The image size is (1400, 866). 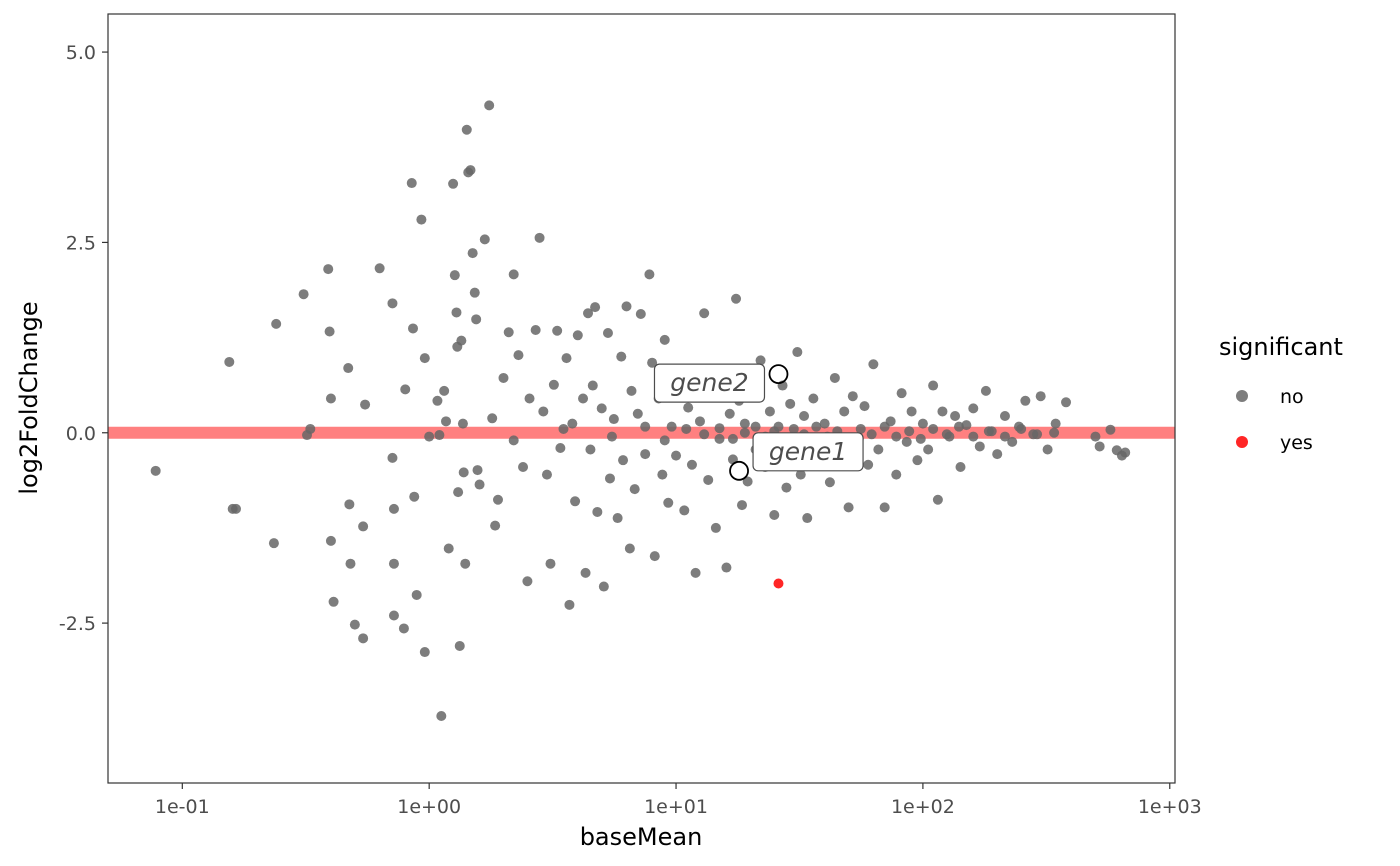 I want to click on point-yes, so click(x=778, y=583).